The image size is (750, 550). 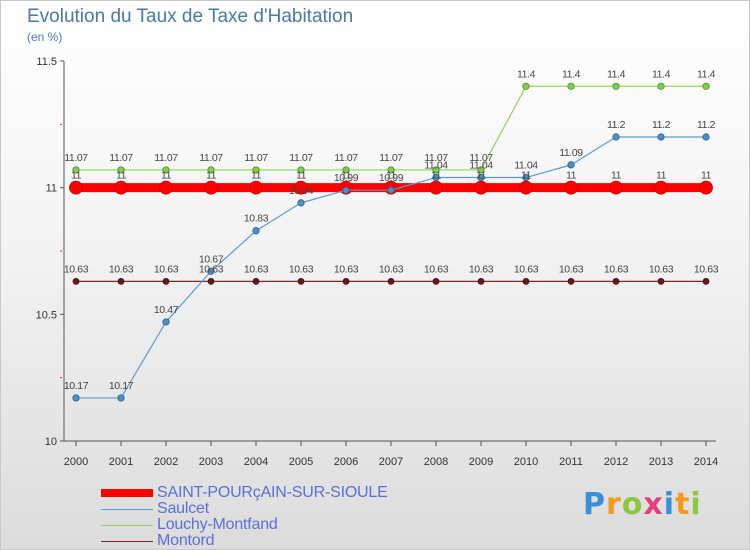 What do you see at coordinates (706, 462) in the screenshot?
I see `x-tick-label: 2014` at bounding box center [706, 462].